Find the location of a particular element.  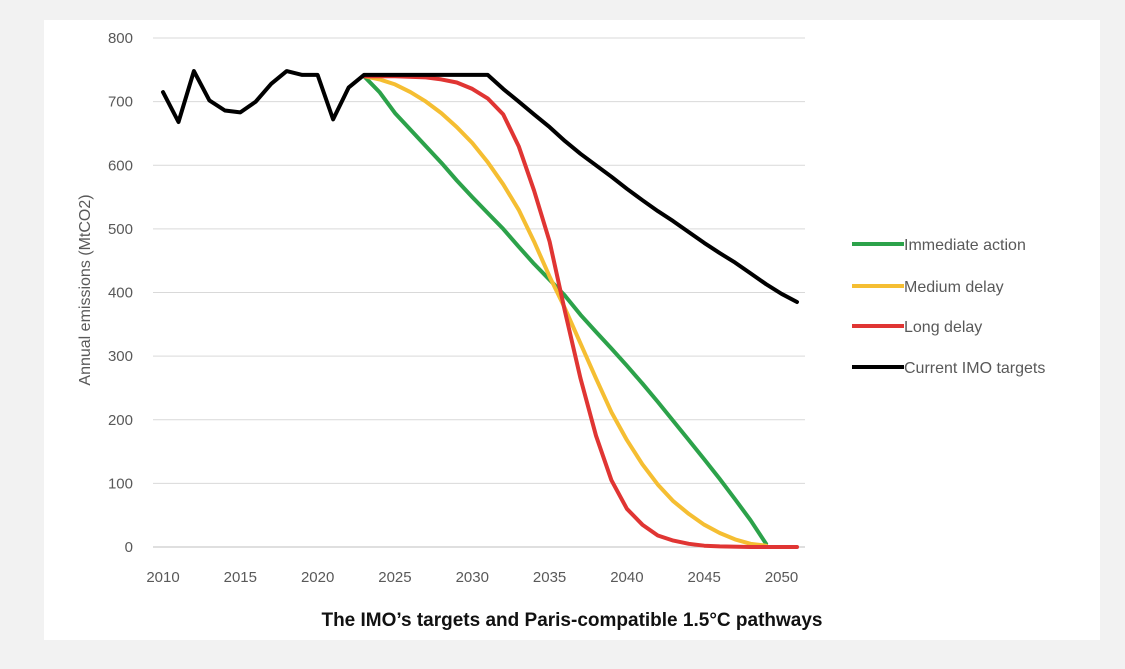

x-tick-label: 2035 is located at coordinates (549, 577).